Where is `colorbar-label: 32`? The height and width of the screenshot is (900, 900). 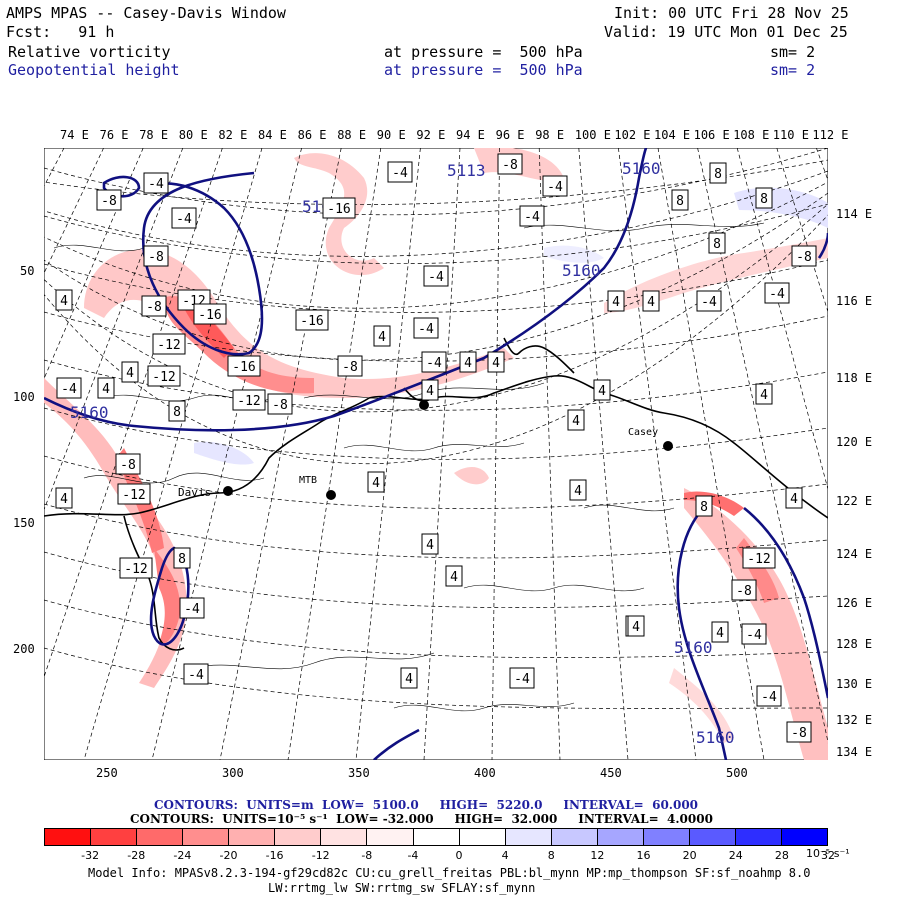
colorbar-label: 32 is located at coordinates (828, 855).